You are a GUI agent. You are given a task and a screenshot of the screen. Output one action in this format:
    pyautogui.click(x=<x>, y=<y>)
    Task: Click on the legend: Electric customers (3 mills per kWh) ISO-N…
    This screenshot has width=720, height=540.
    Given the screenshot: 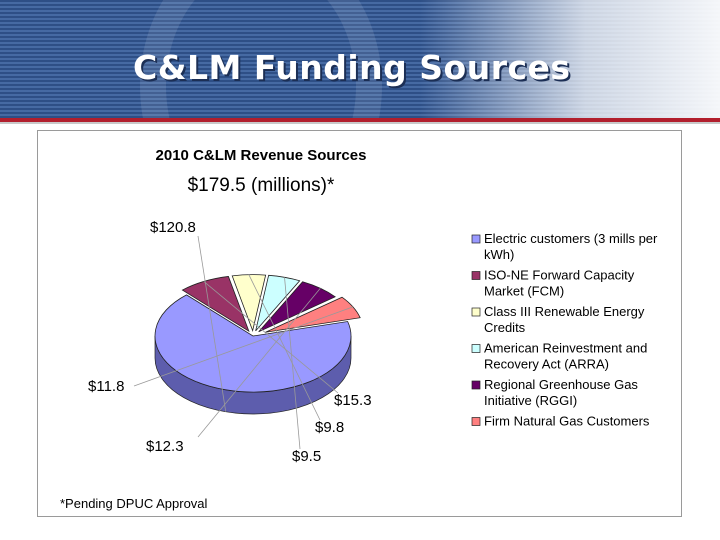 What is the action you would take?
    pyautogui.click(x=564, y=330)
    